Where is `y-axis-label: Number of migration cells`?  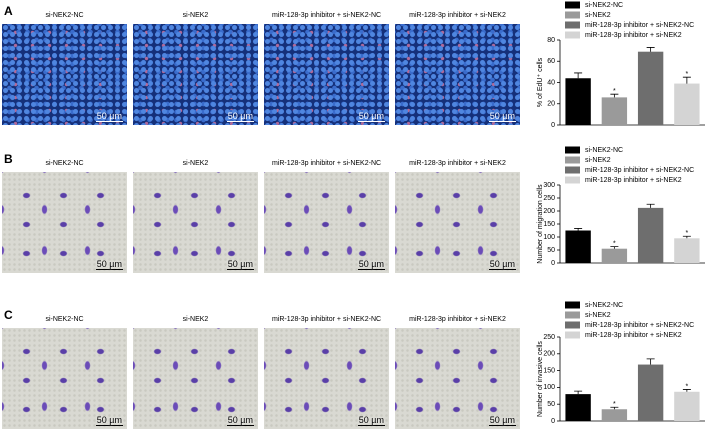 y-axis-label: Number of migration cells is located at coordinates (540, 224).